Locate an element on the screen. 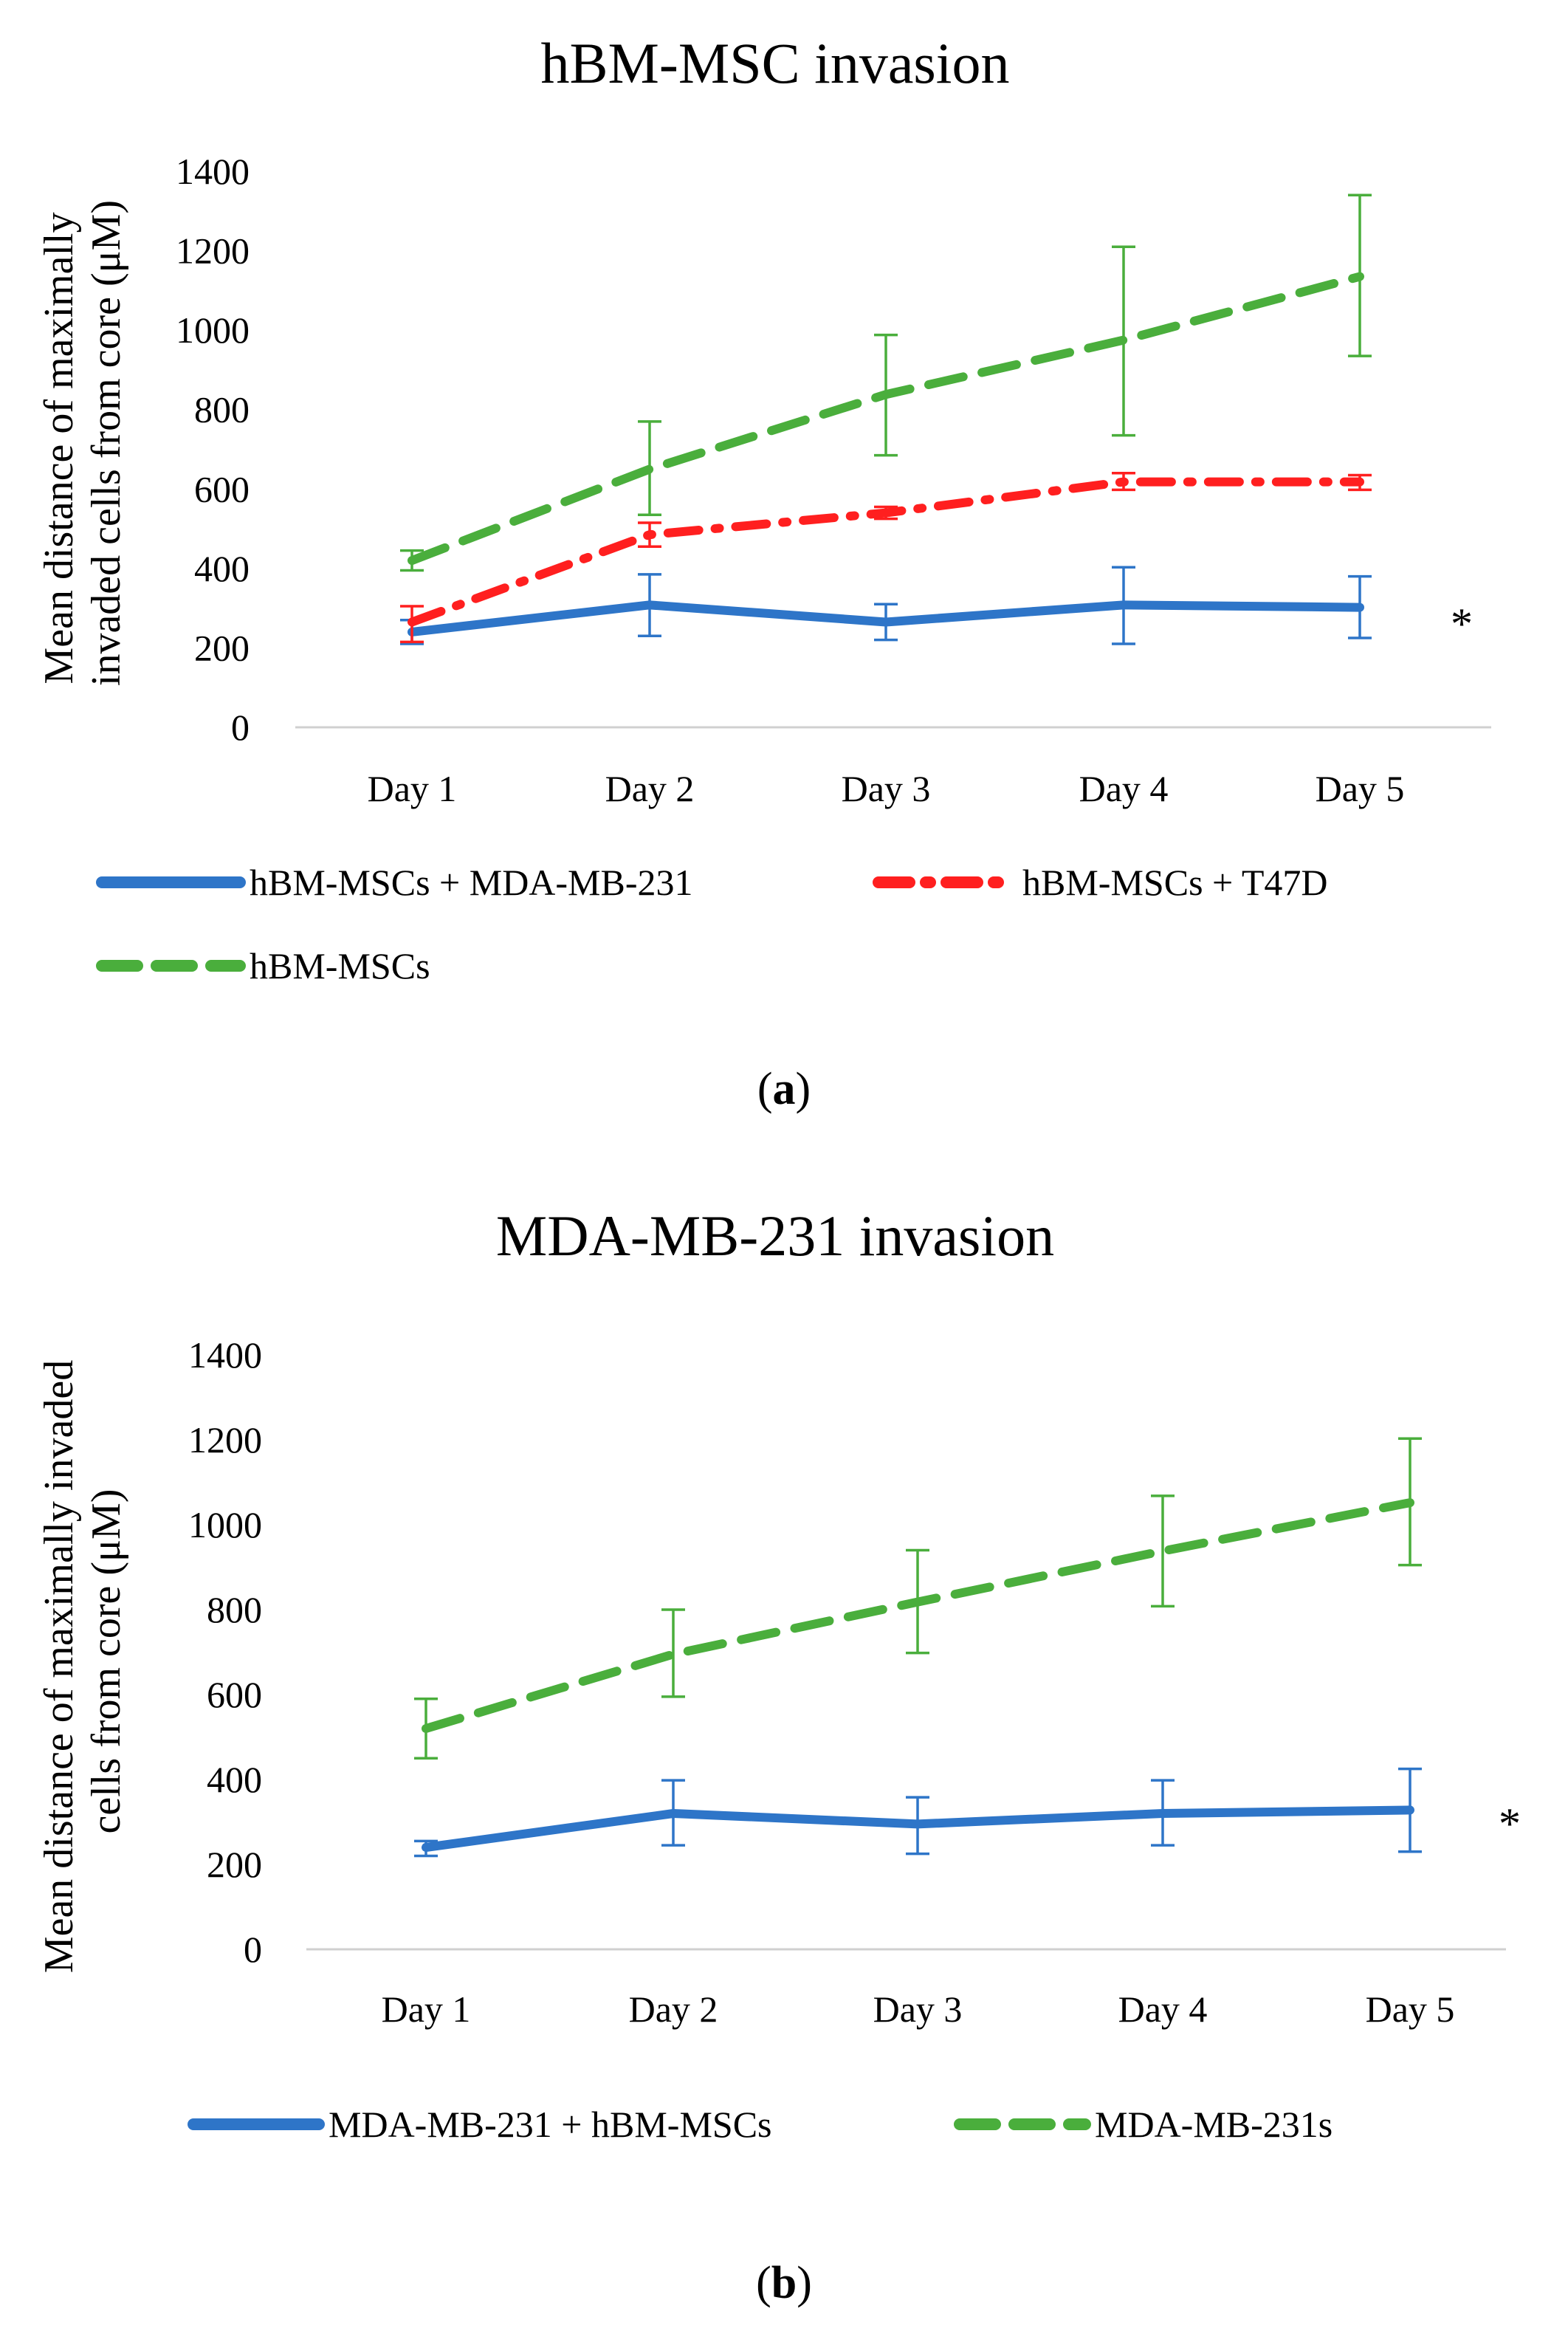 The height and width of the screenshot is (2334, 1568). chart-b-series is located at coordinates (918, 1648).